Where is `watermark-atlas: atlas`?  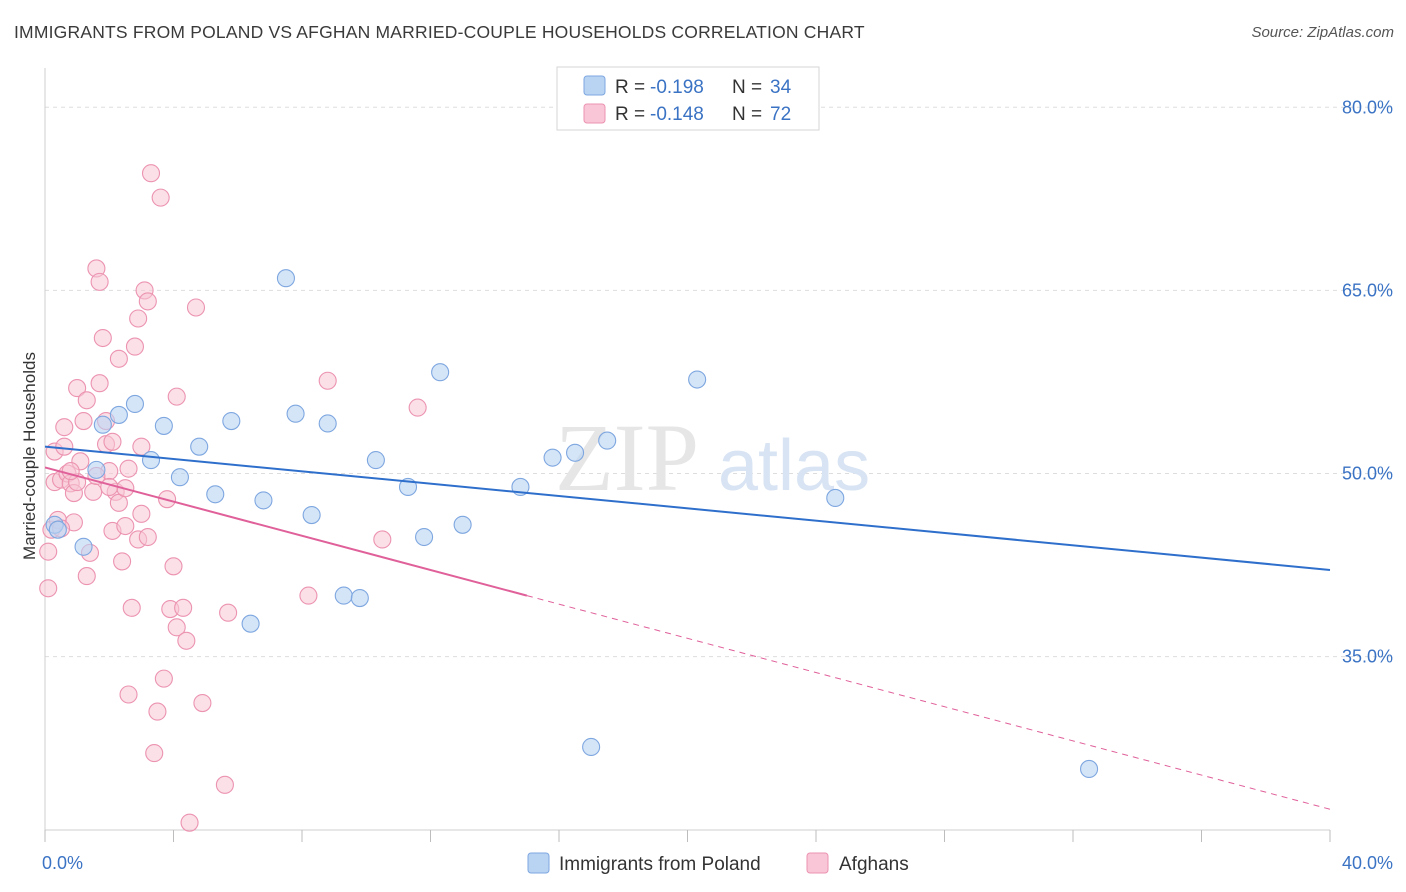
watermark-atlas: atlas is located at coordinates (794, 466).